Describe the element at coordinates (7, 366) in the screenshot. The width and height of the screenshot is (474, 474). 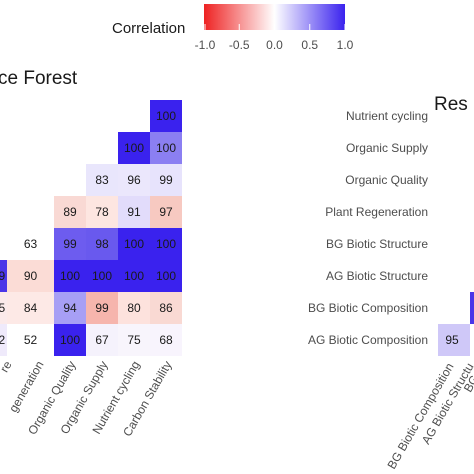
I see `x-tick-label: re` at that location.